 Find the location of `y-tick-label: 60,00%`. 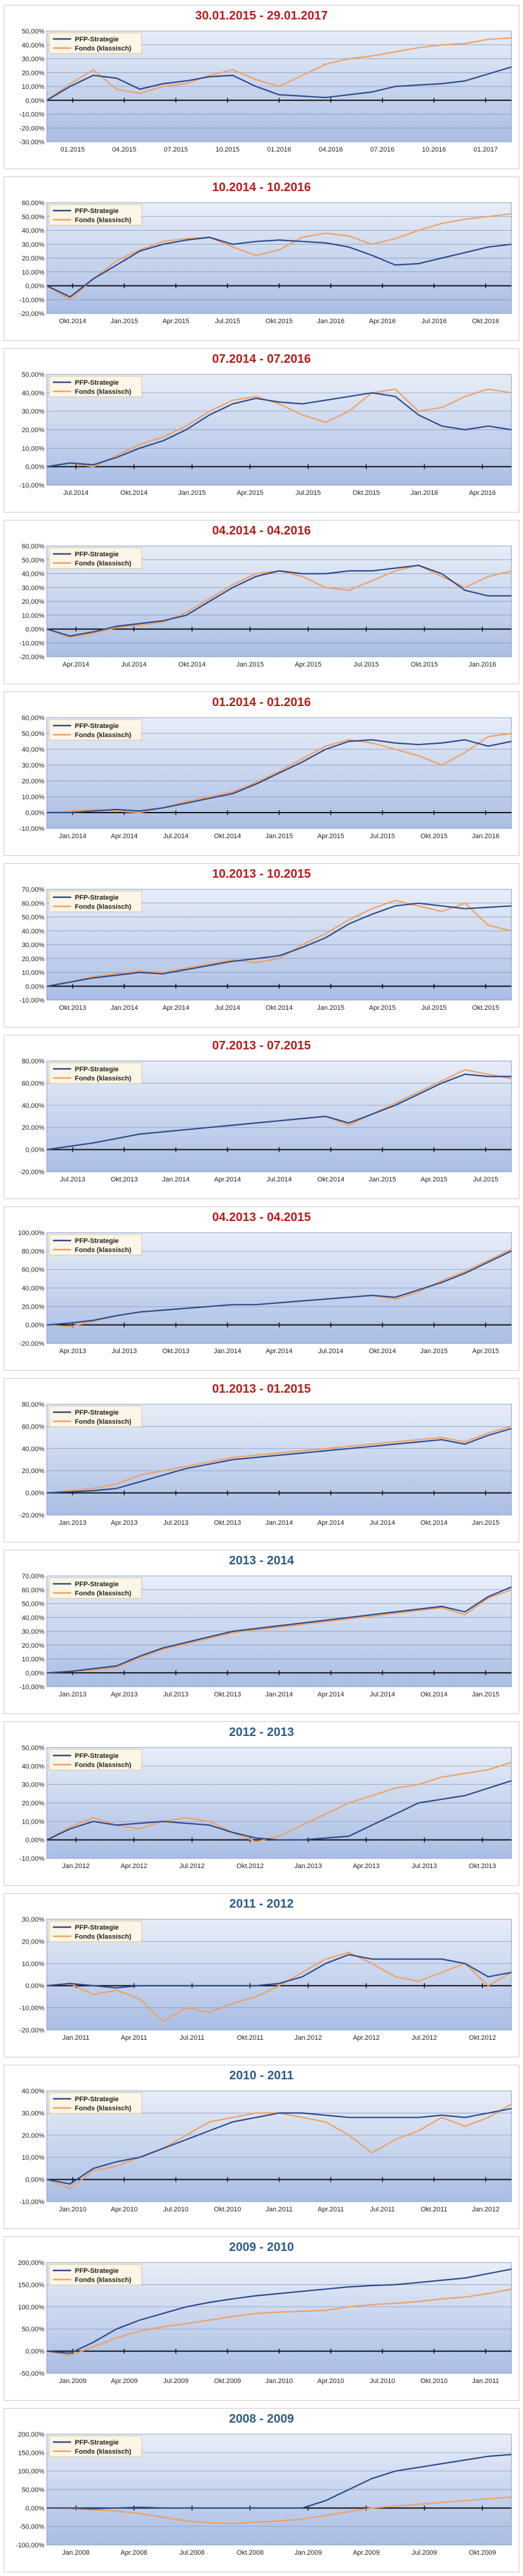

y-tick-label: 60,00% is located at coordinates (34, 1270).